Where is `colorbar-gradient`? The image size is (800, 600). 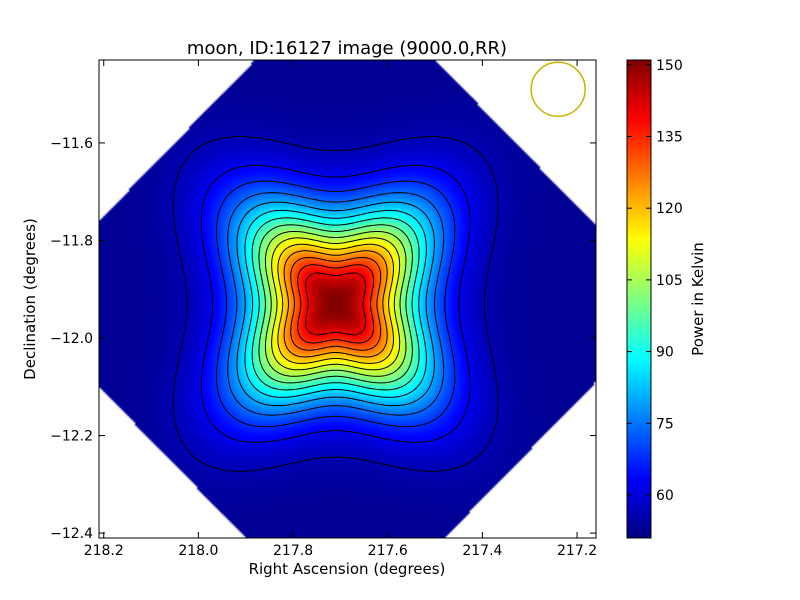 colorbar-gradient is located at coordinates (639, 299).